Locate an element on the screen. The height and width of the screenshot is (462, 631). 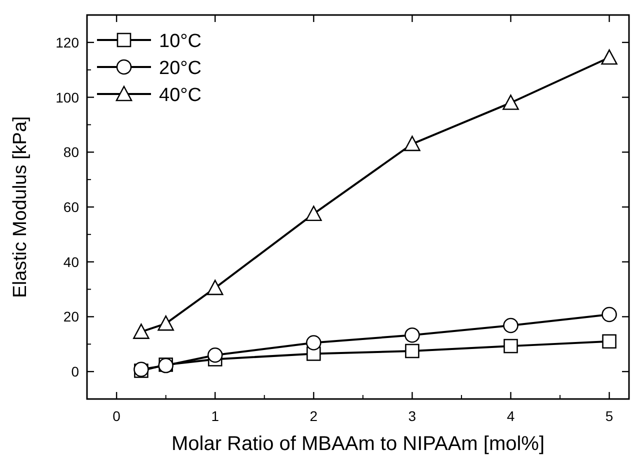
y-tick-label: 120 is located at coordinates (68, 42).